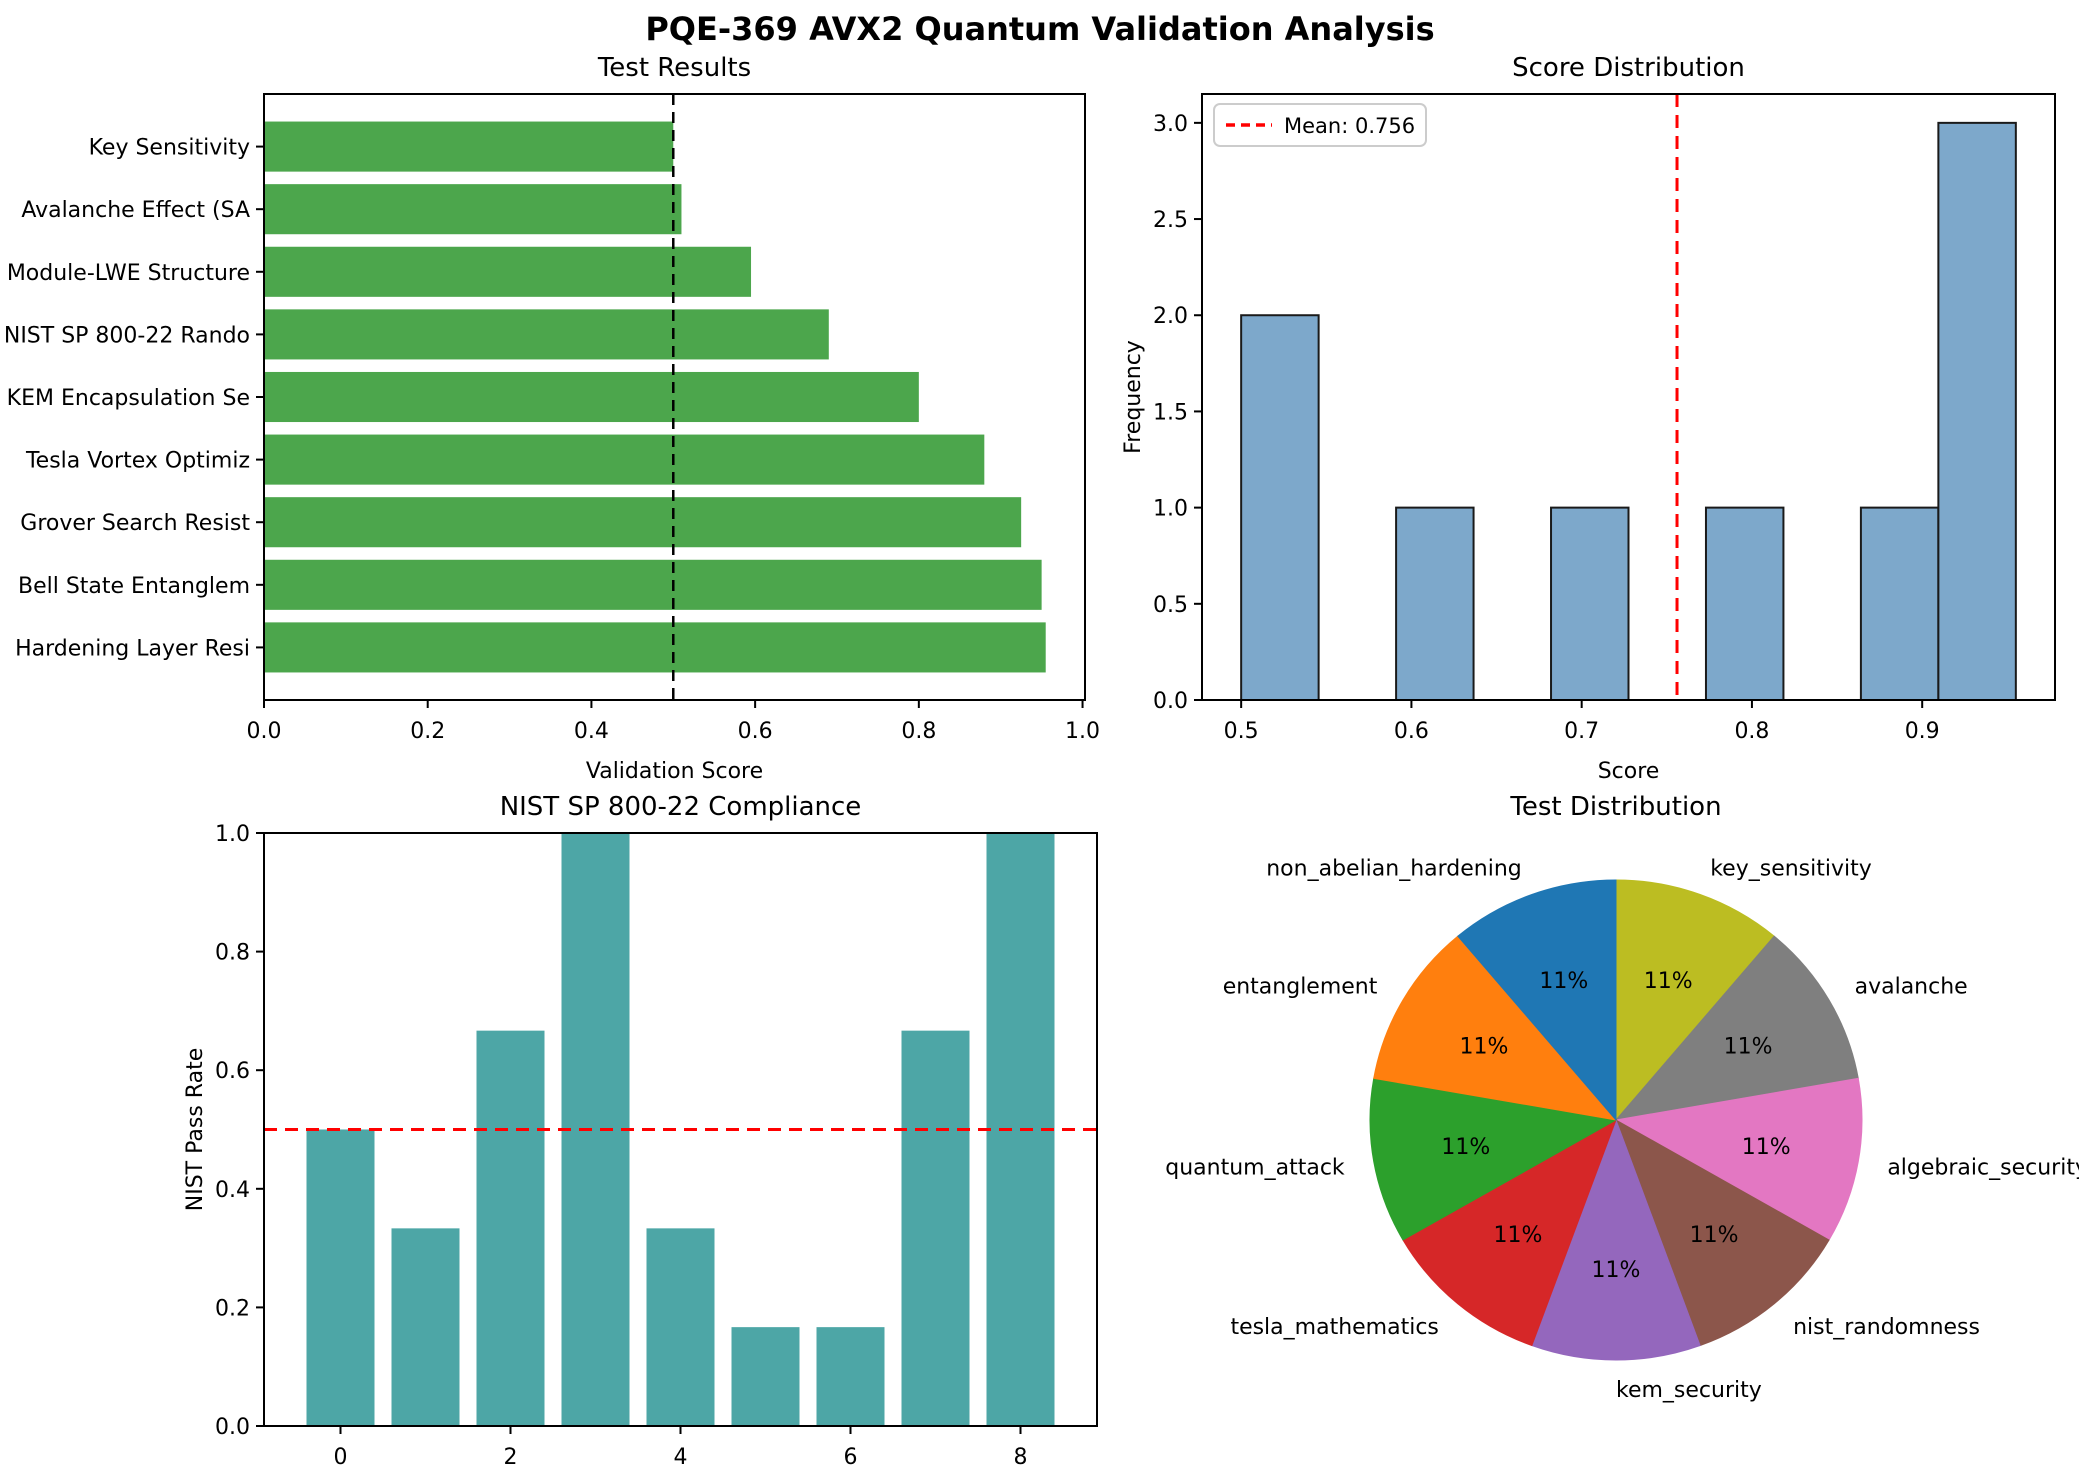 The image size is (2079, 1476). What do you see at coordinates (232, 1190) in the screenshot?
I see `y-tick-label: 0.4` at bounding box center [232, 1190].